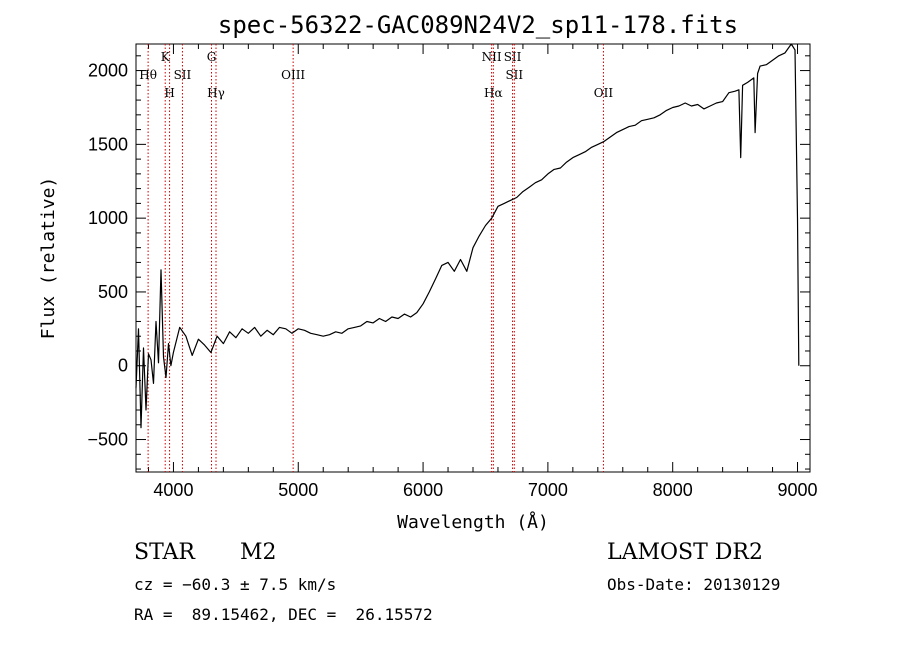 This screenshot has height=649, width=900. What do you see at coordinates (164, 552) in the screenshot?
I see `object-class: STAR` at bounding box center [164, 552].